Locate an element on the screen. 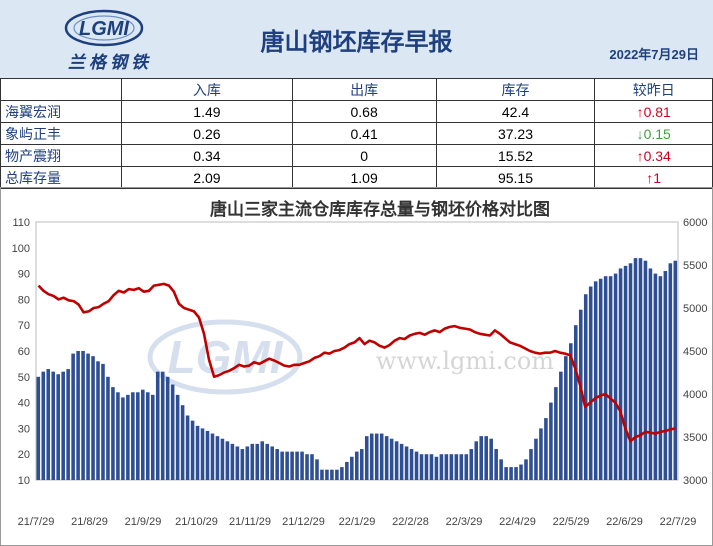  warehouse-name: 海翼宏润 is located at coordinates (61, 111).